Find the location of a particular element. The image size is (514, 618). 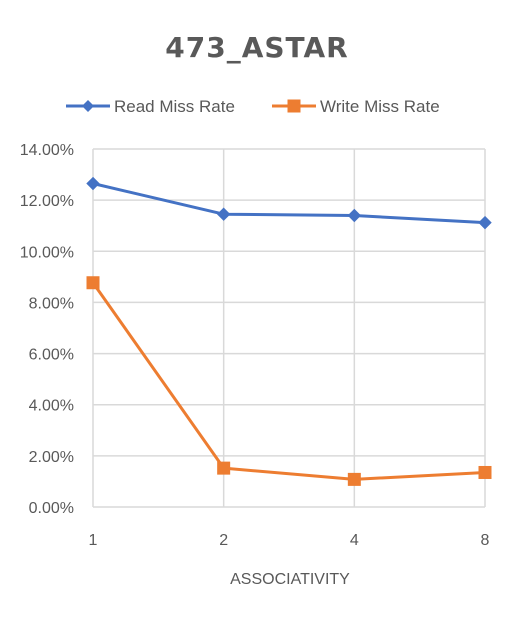

series-read-miss-rate is located at coordinates (289, 203).